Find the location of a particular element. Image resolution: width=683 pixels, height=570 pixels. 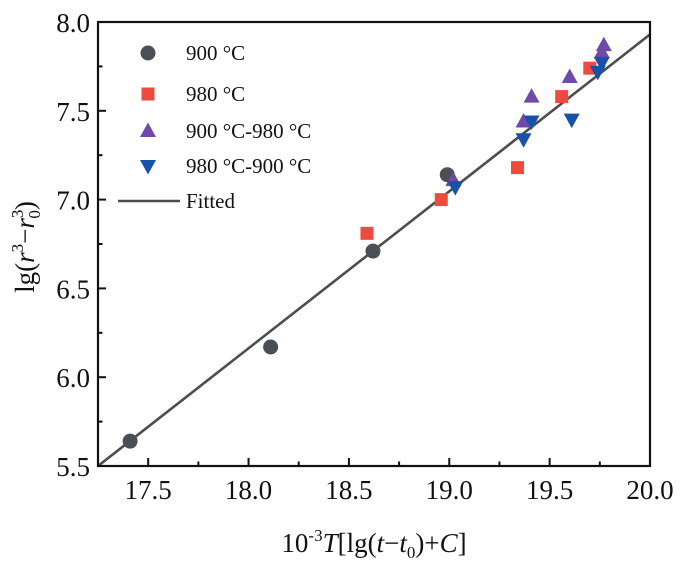

y-tick-label: 7.5 is located at coordinates (73, 112).